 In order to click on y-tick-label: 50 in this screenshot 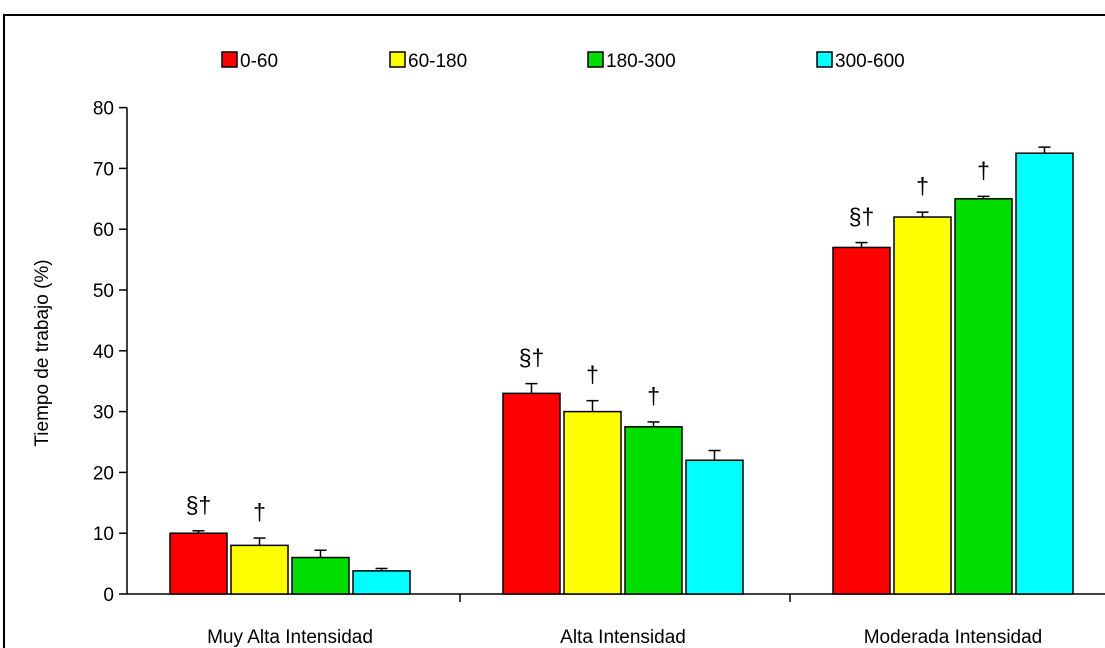, I will do `click(103, 291)`.